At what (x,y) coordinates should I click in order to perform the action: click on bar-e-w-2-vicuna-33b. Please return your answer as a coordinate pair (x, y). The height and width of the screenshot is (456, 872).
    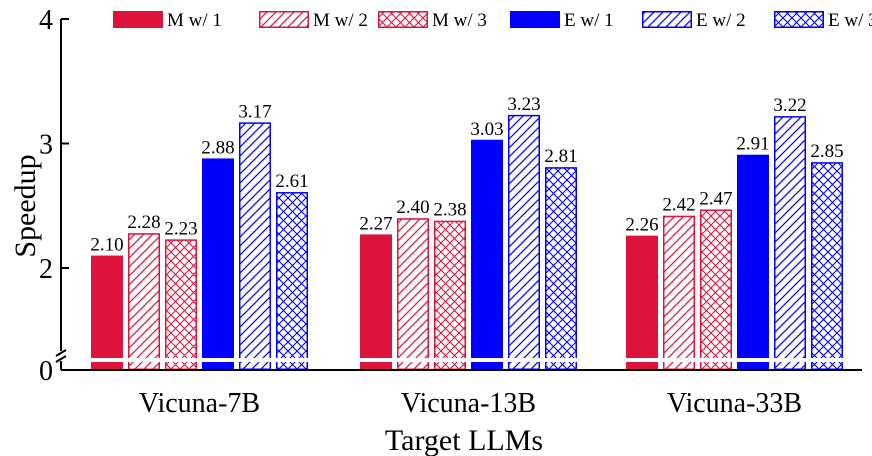
    Looking at the image, I should click on (790, 243).